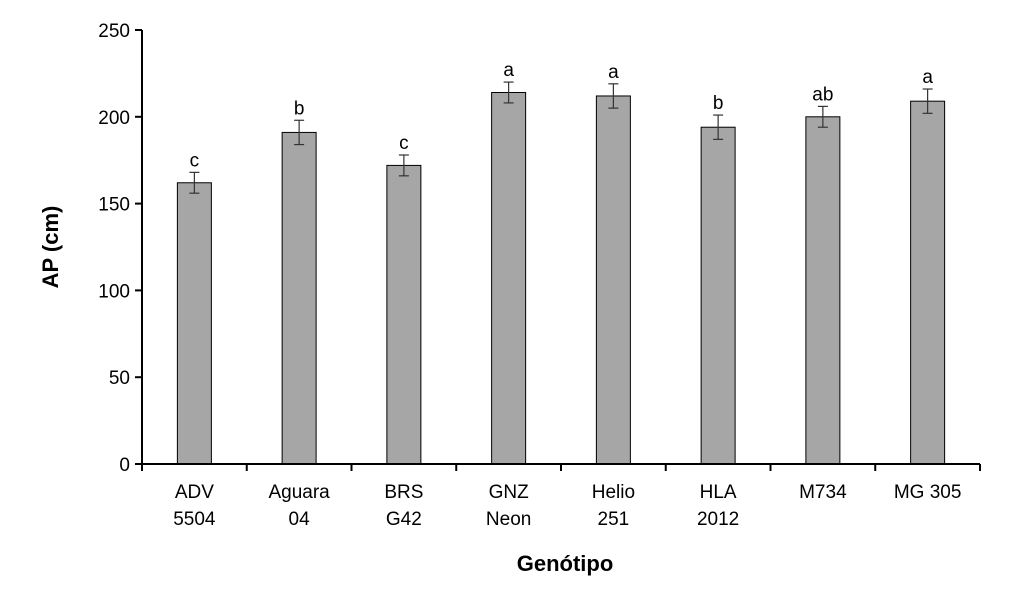 The height and width of the screenshot is (592, 1014). What do you see at coordinates (613, 506) in the screenshot?
I see `x-tick-label: Helio 251` at bounding box center [613, 506].